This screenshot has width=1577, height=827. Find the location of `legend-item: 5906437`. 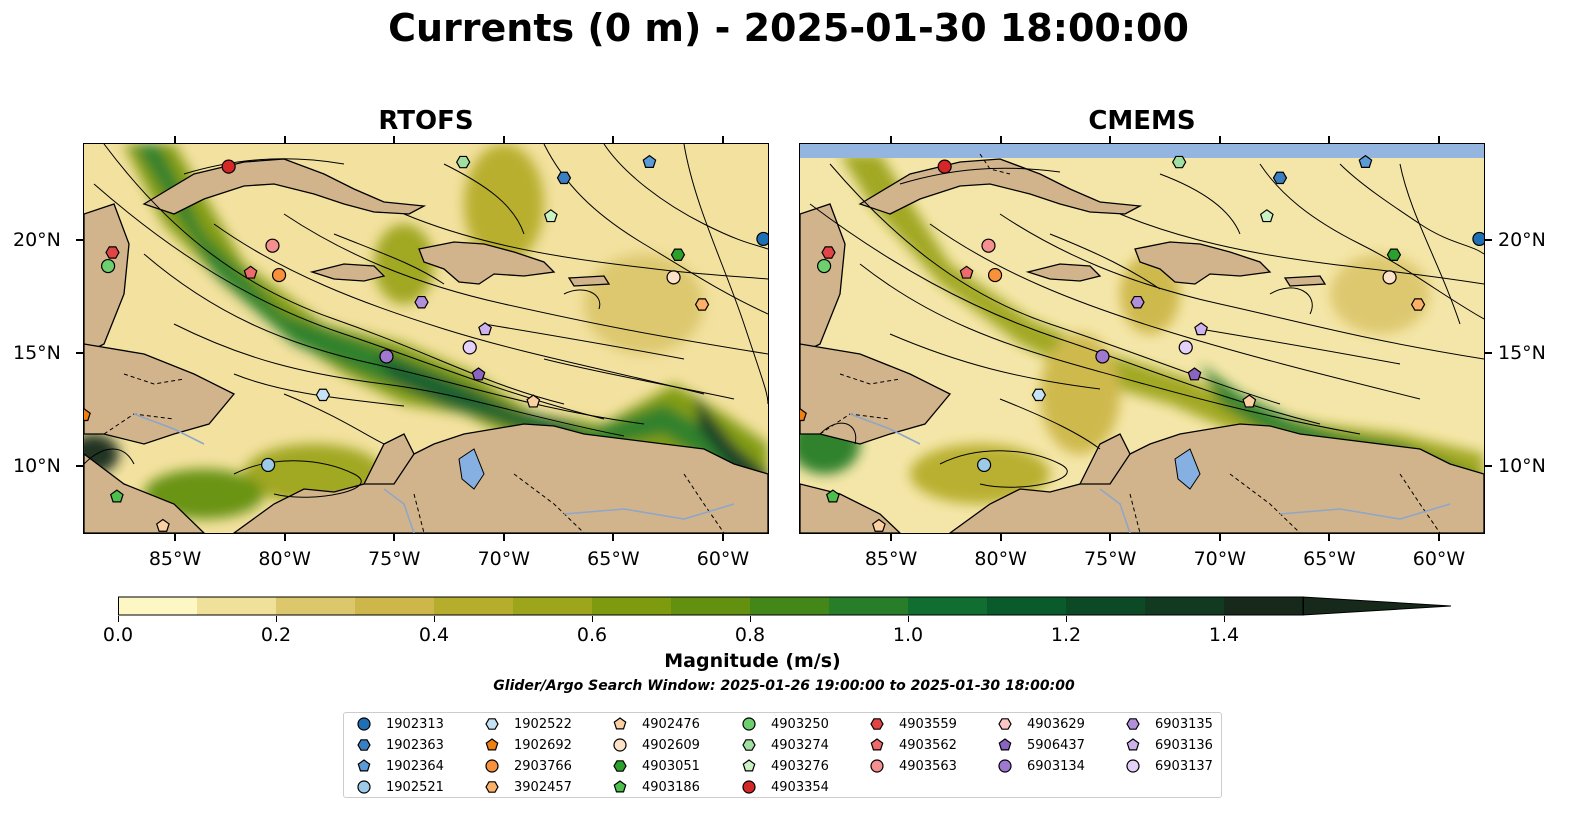

legend-item: 5906437 is located at coordinates (1041, 745).